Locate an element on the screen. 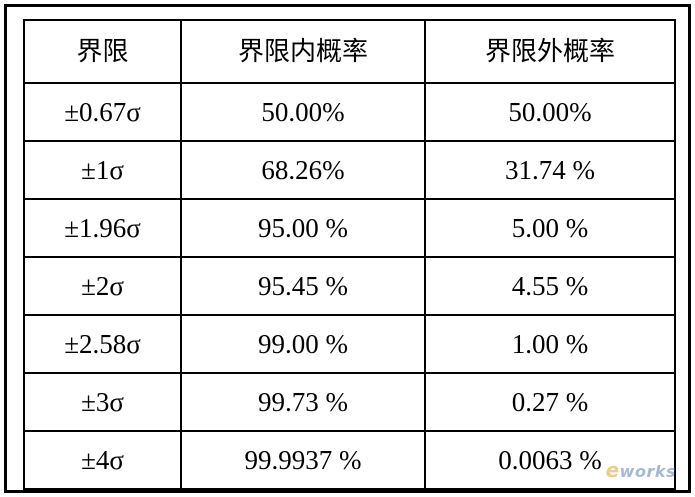  inside-probability-cell: 95.00 % is located at coordinates (303, 228).